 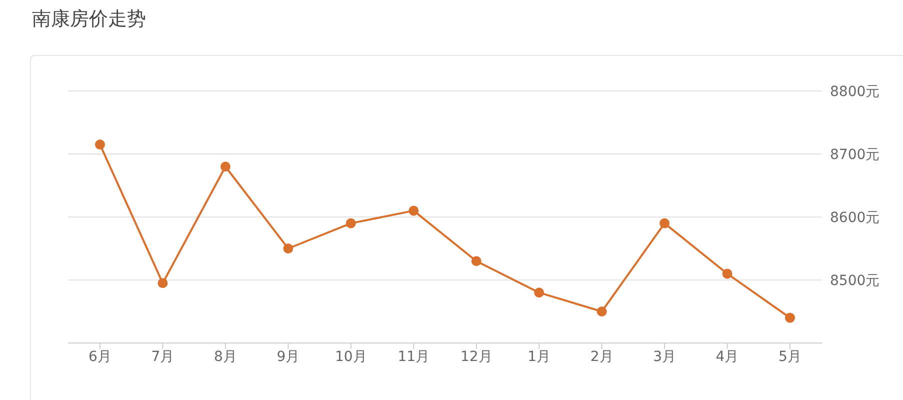 I want to click on y-tick-label: 8600元, so click(x=855, y=218).